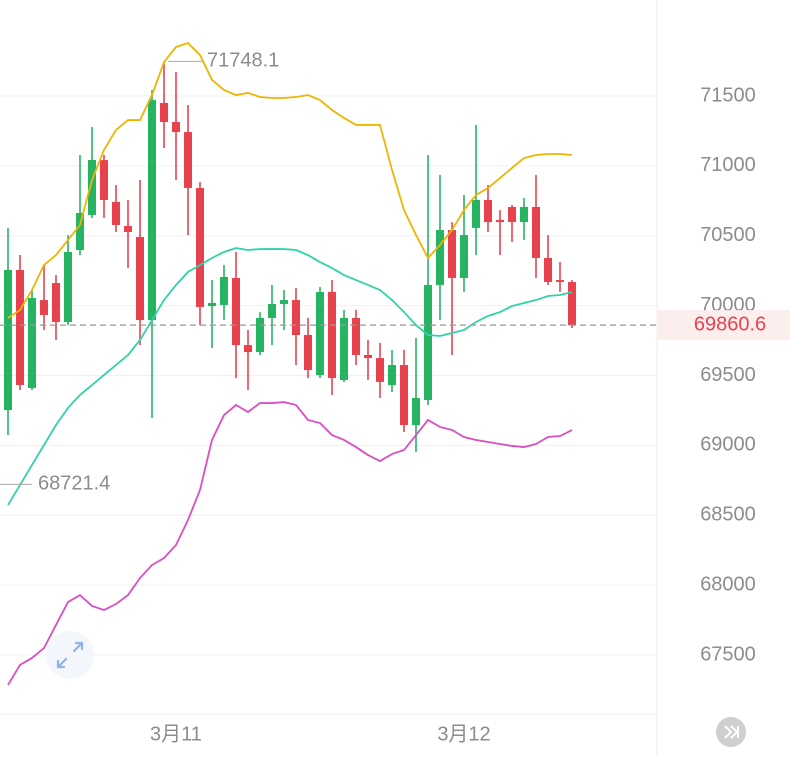 The width and height of the screenshot is (790, 757). Describe the element at coordinates (728, 445) in the screenshot. I see `y-tick-label: 69000` at that location.